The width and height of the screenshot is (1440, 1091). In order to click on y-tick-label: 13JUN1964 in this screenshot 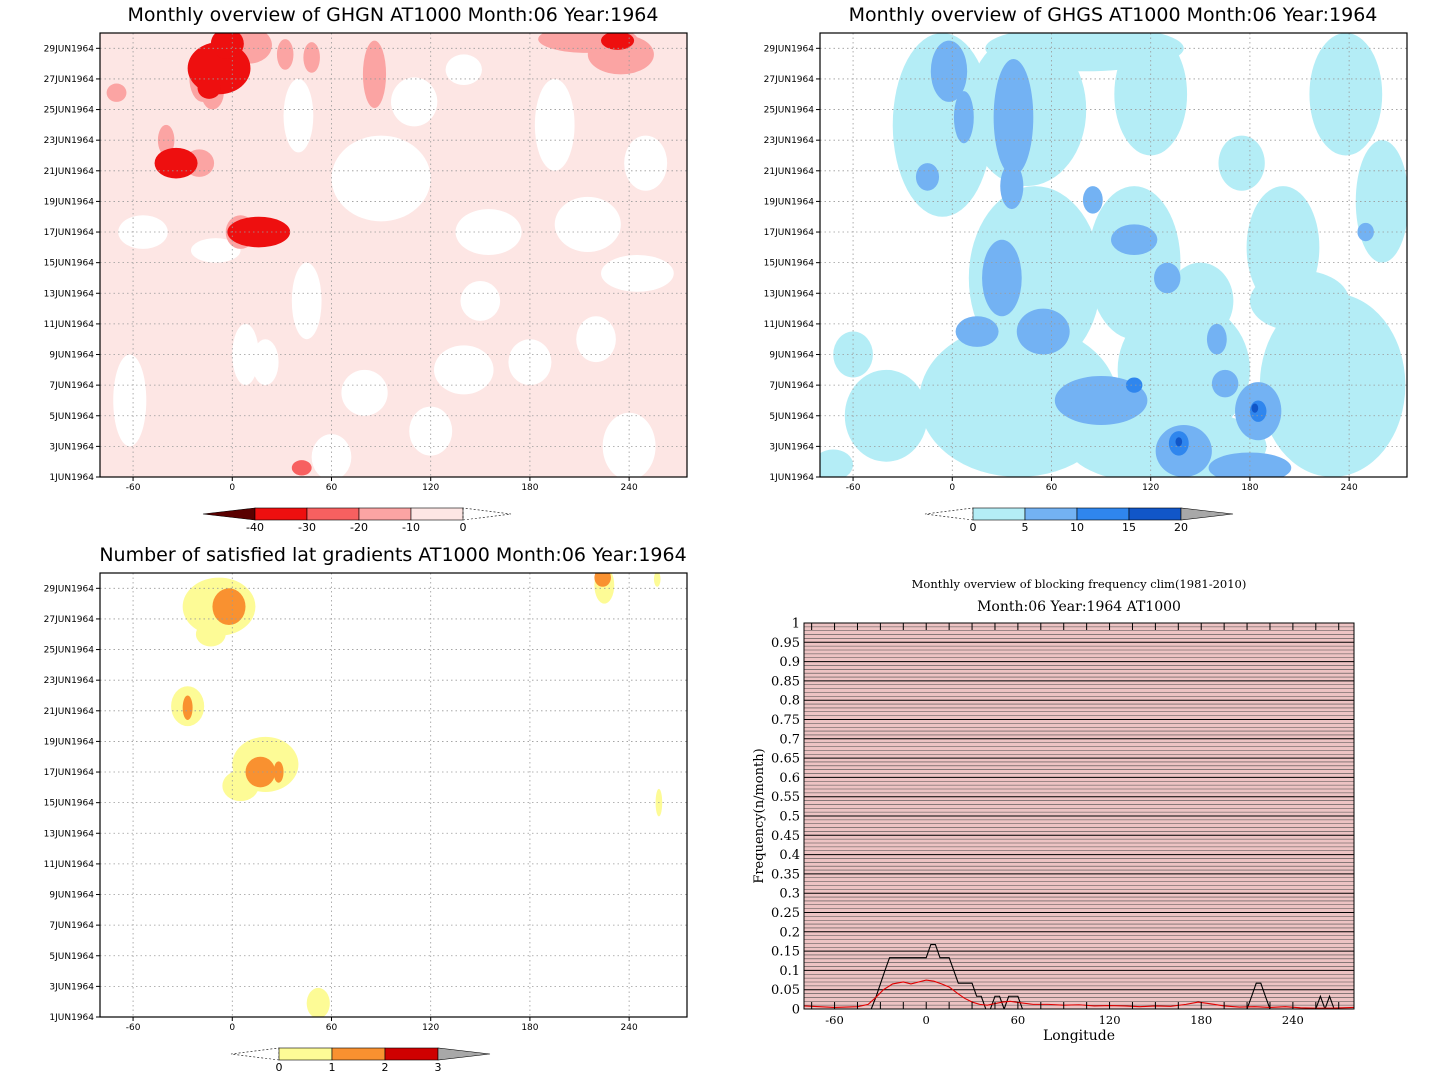, I will do `click(69, 294)`.